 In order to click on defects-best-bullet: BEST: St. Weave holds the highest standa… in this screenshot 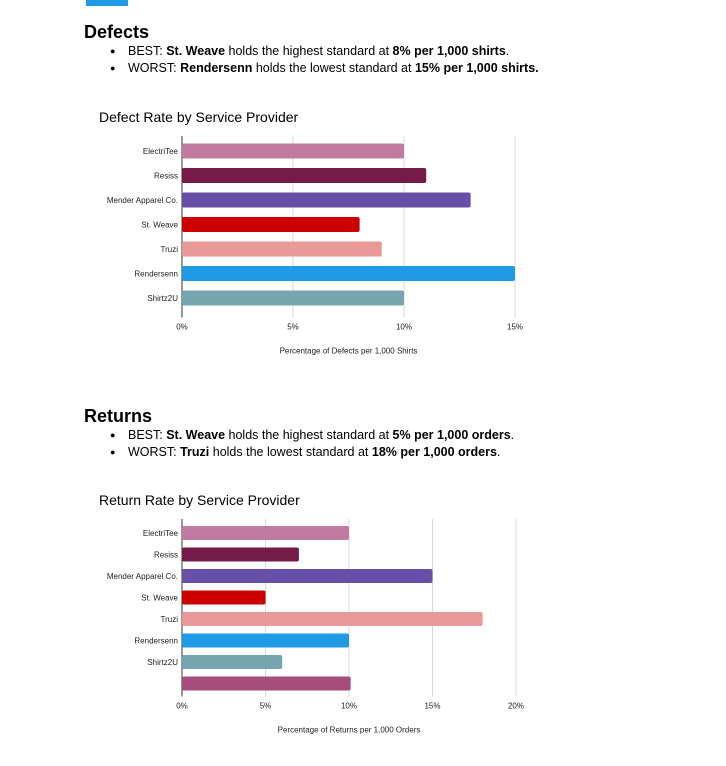, I will do `click(324, 51)`.